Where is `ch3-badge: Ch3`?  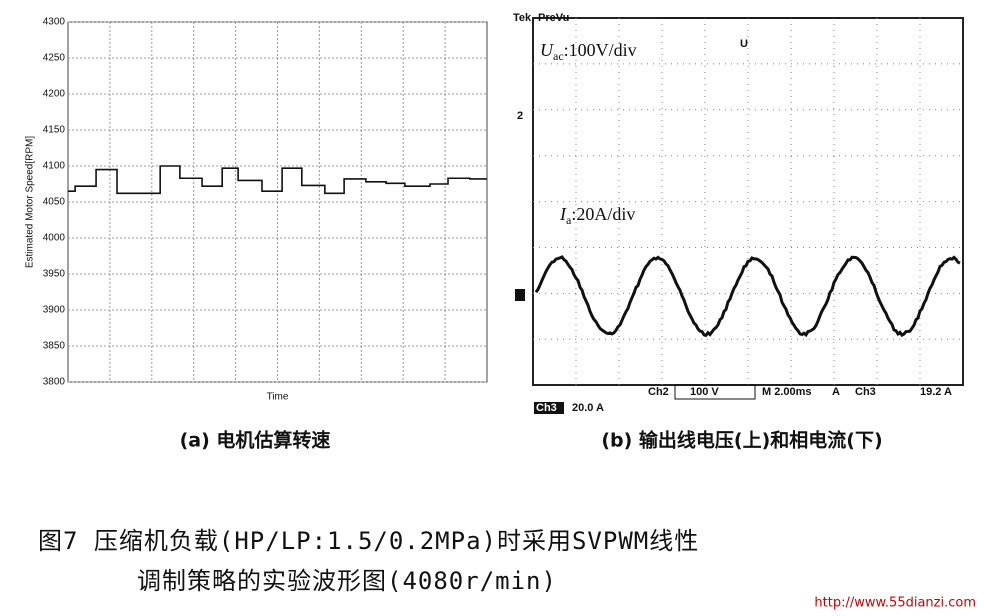
ch3-badge: Ch3 is located at coordinates (546, 408).